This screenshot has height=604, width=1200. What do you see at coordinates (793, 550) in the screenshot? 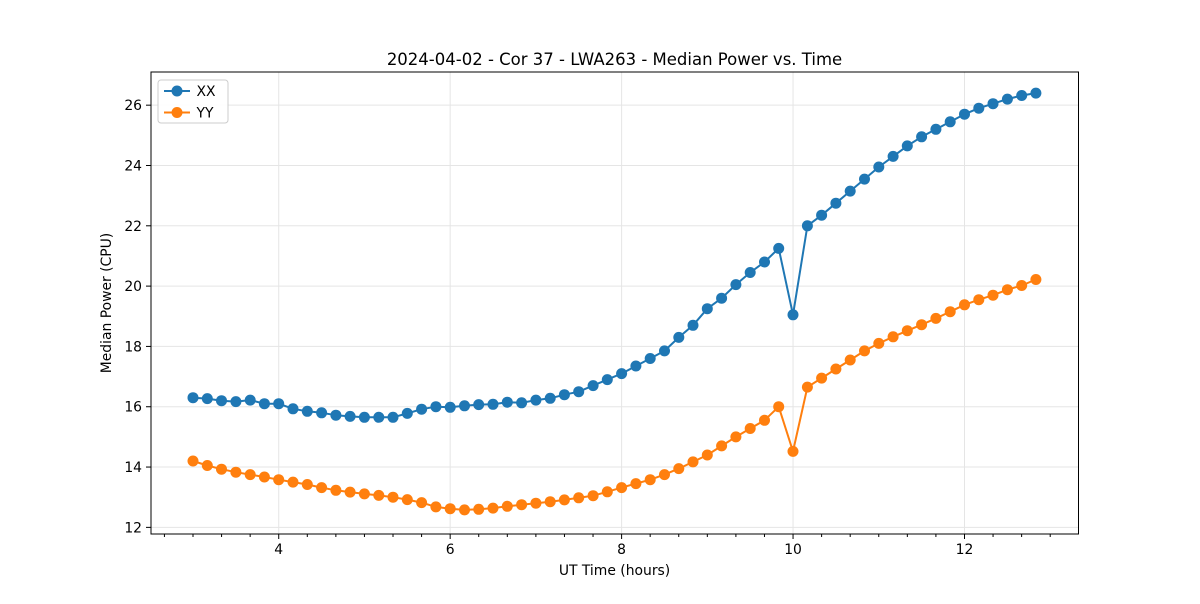
I see `x-tick-label: 10` at bounding box center [793, 550].